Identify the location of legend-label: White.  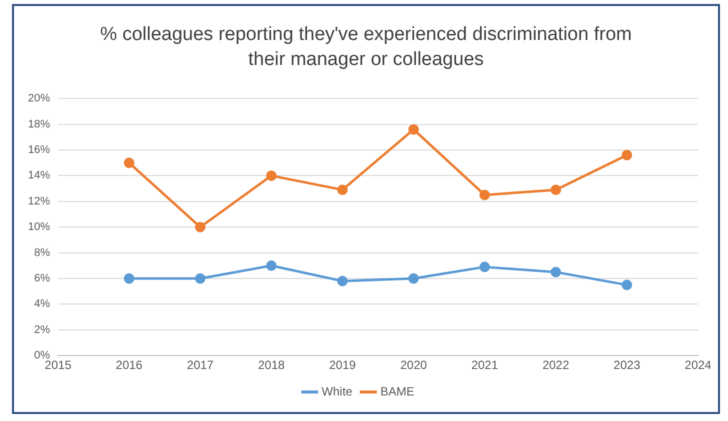
(337, 391).